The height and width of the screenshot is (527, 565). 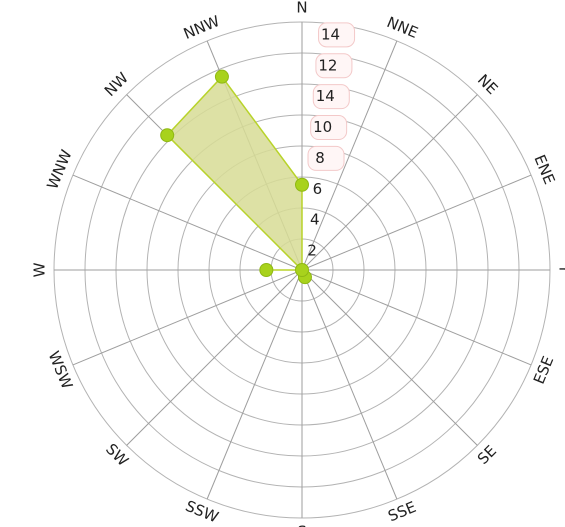 I want to click on spoke-ene, so click(x=416, y=222).